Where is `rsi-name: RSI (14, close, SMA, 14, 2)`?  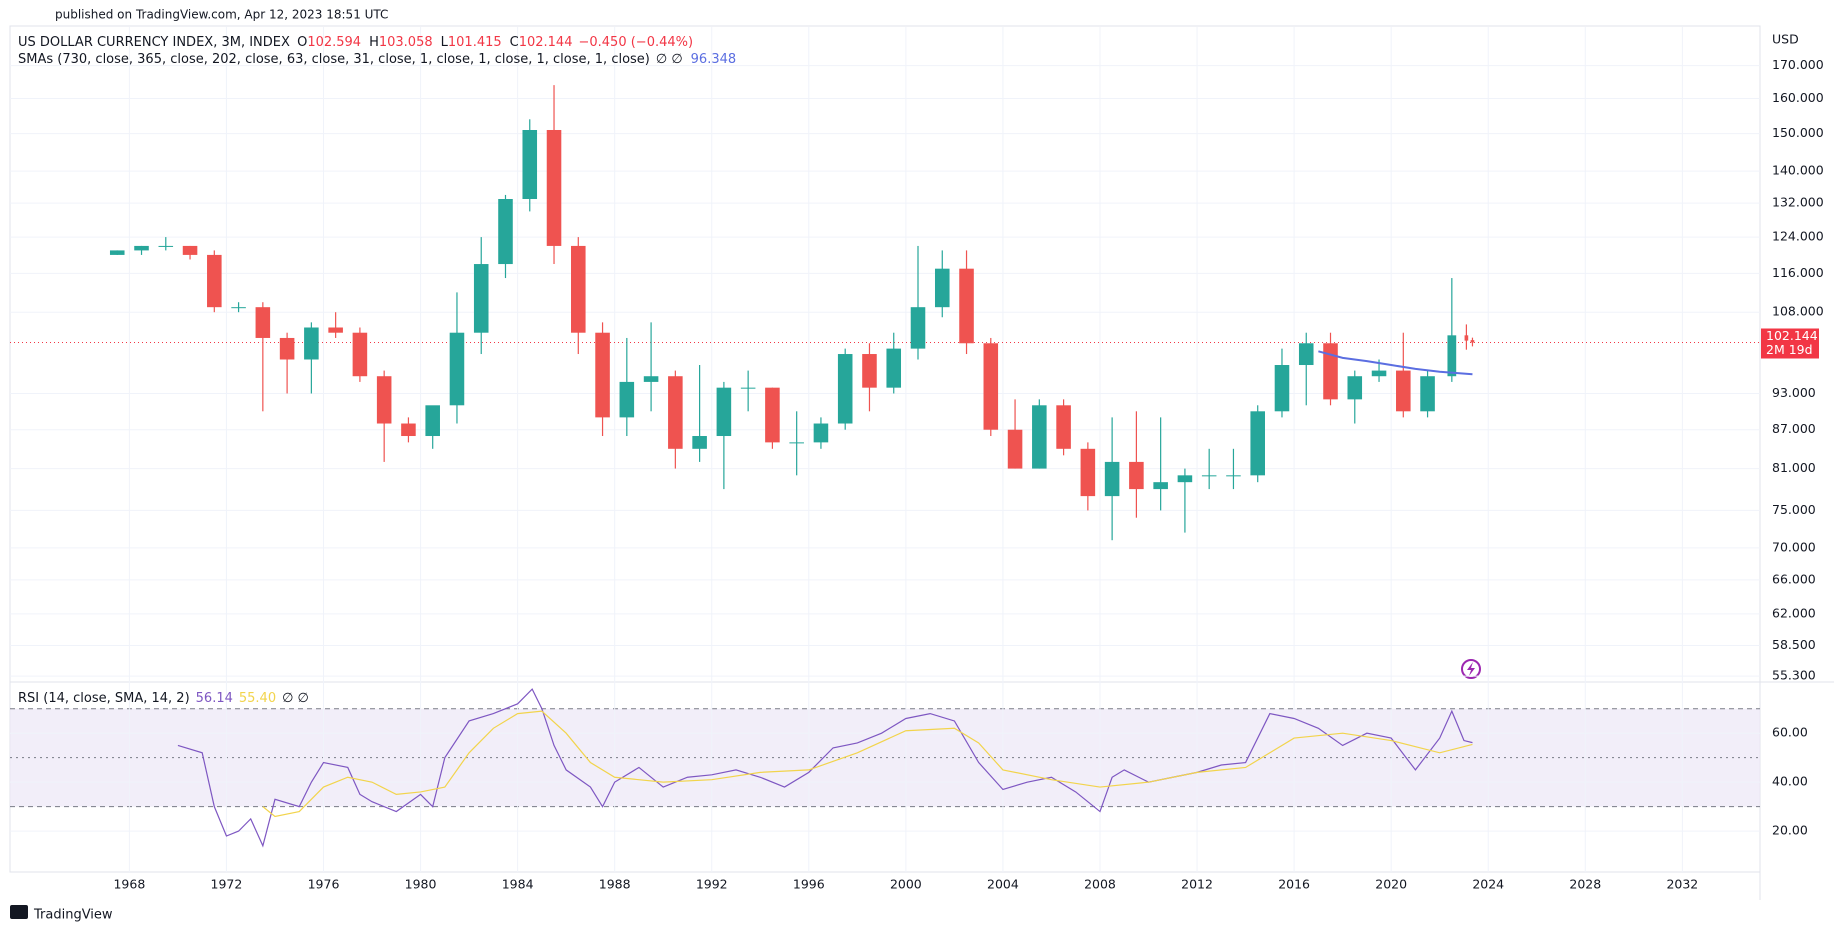
rsi-name: RSI (14, close, SMA, 14, 2) is located at coordinates (104, 698).